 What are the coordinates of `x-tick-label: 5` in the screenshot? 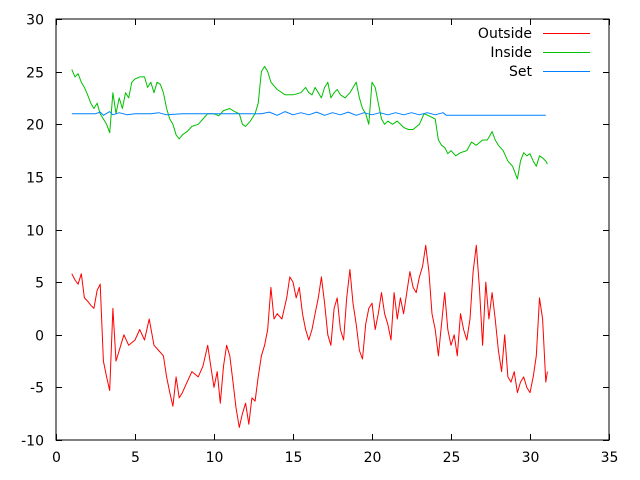 It's located at (135, 458).